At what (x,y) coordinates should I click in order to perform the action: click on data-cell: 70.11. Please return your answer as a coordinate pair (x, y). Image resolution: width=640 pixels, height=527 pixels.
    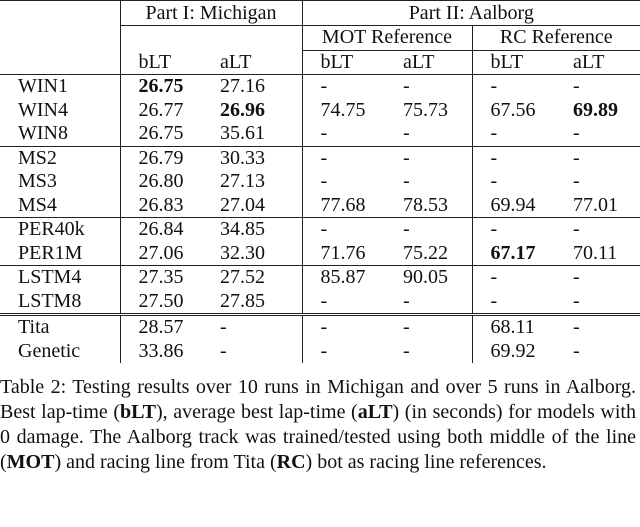
    Looking at the image, I should click on (595, 252).